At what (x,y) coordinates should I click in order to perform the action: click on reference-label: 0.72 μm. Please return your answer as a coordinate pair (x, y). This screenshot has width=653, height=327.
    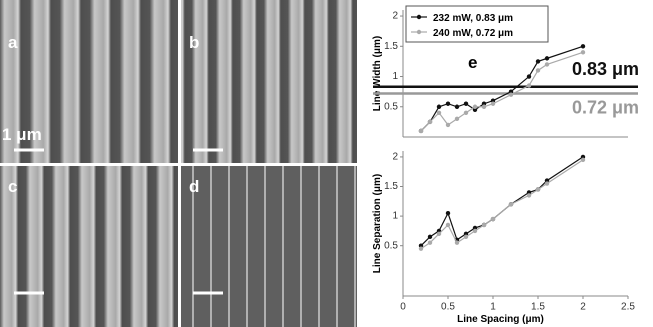
    Looking at the image, I should click on (605, 107).